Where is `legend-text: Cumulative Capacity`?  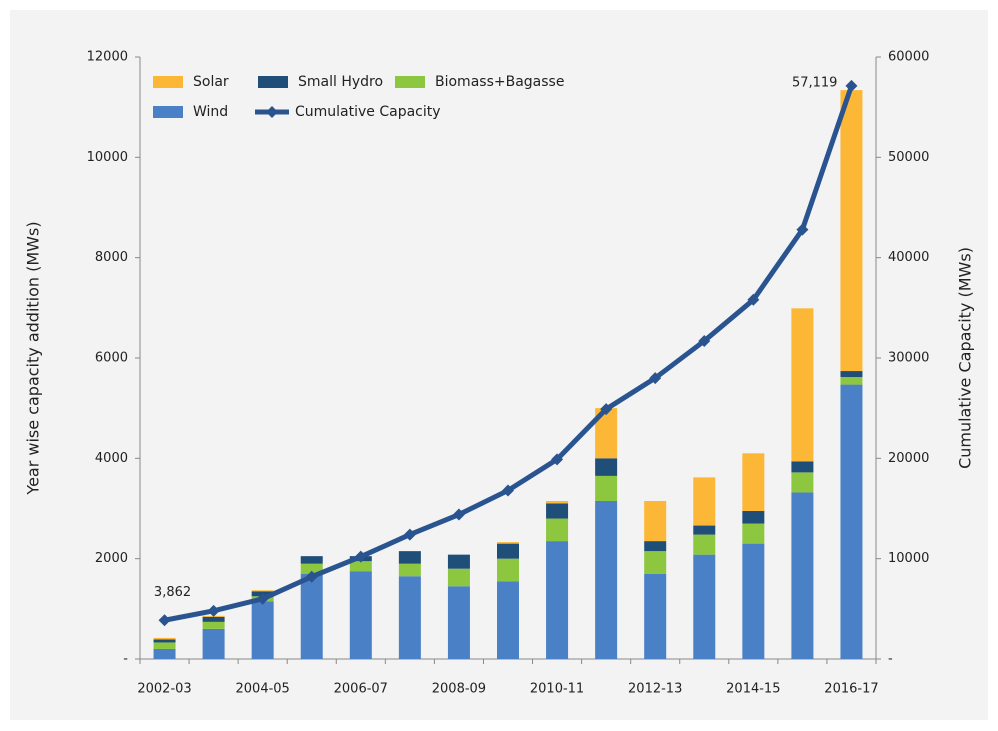 legend-text: Cumulative Capacity is located at coordinates (368, 112).